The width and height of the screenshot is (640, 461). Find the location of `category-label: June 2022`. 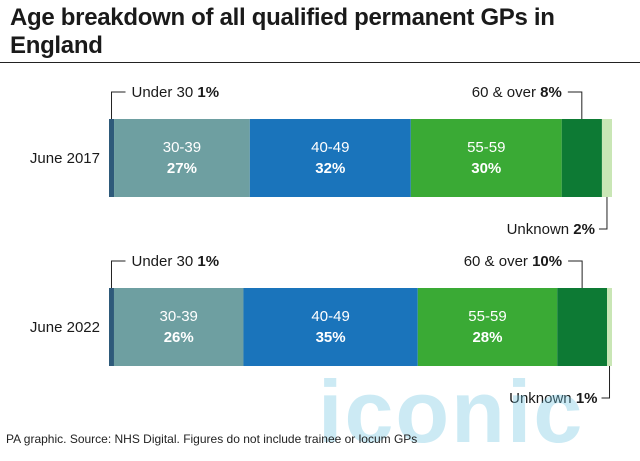

category-label: June 2022 is located at coordinates (65, 327).